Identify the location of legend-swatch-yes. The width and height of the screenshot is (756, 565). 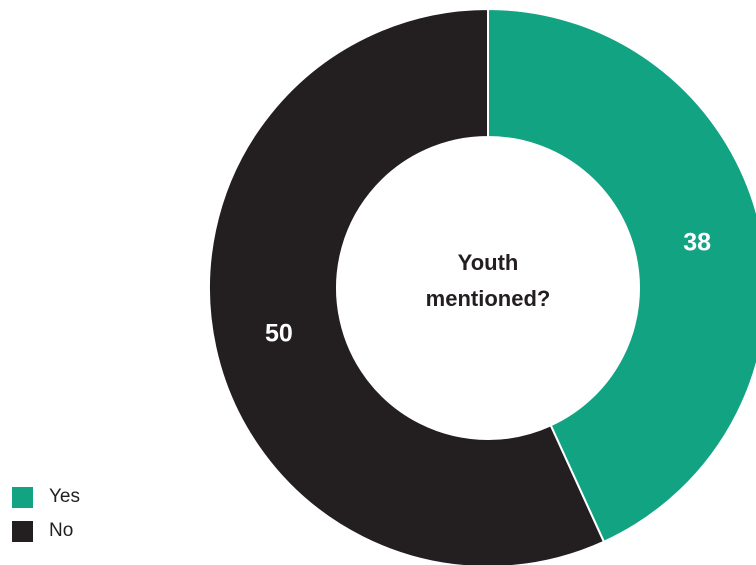
(22, 497).